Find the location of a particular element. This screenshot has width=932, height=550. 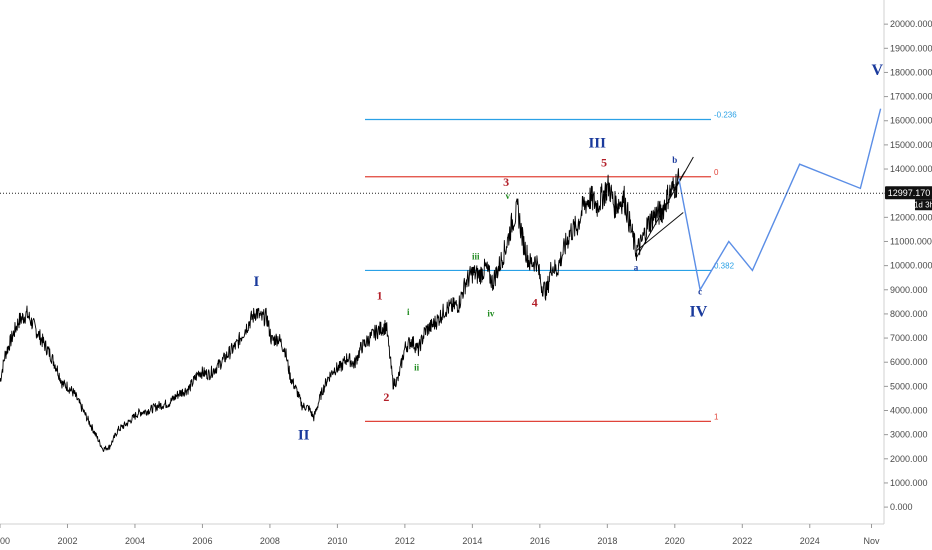

price-tick-label-1: 1000.000 is located at coordinates (909, 483).